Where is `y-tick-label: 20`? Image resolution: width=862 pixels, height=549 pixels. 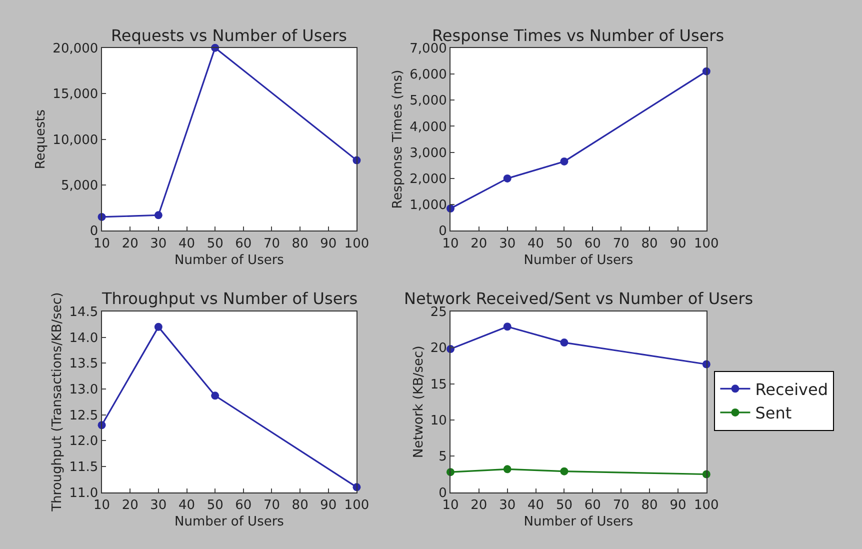
y-tick-label: 20 is located at coordinates (438, 348).